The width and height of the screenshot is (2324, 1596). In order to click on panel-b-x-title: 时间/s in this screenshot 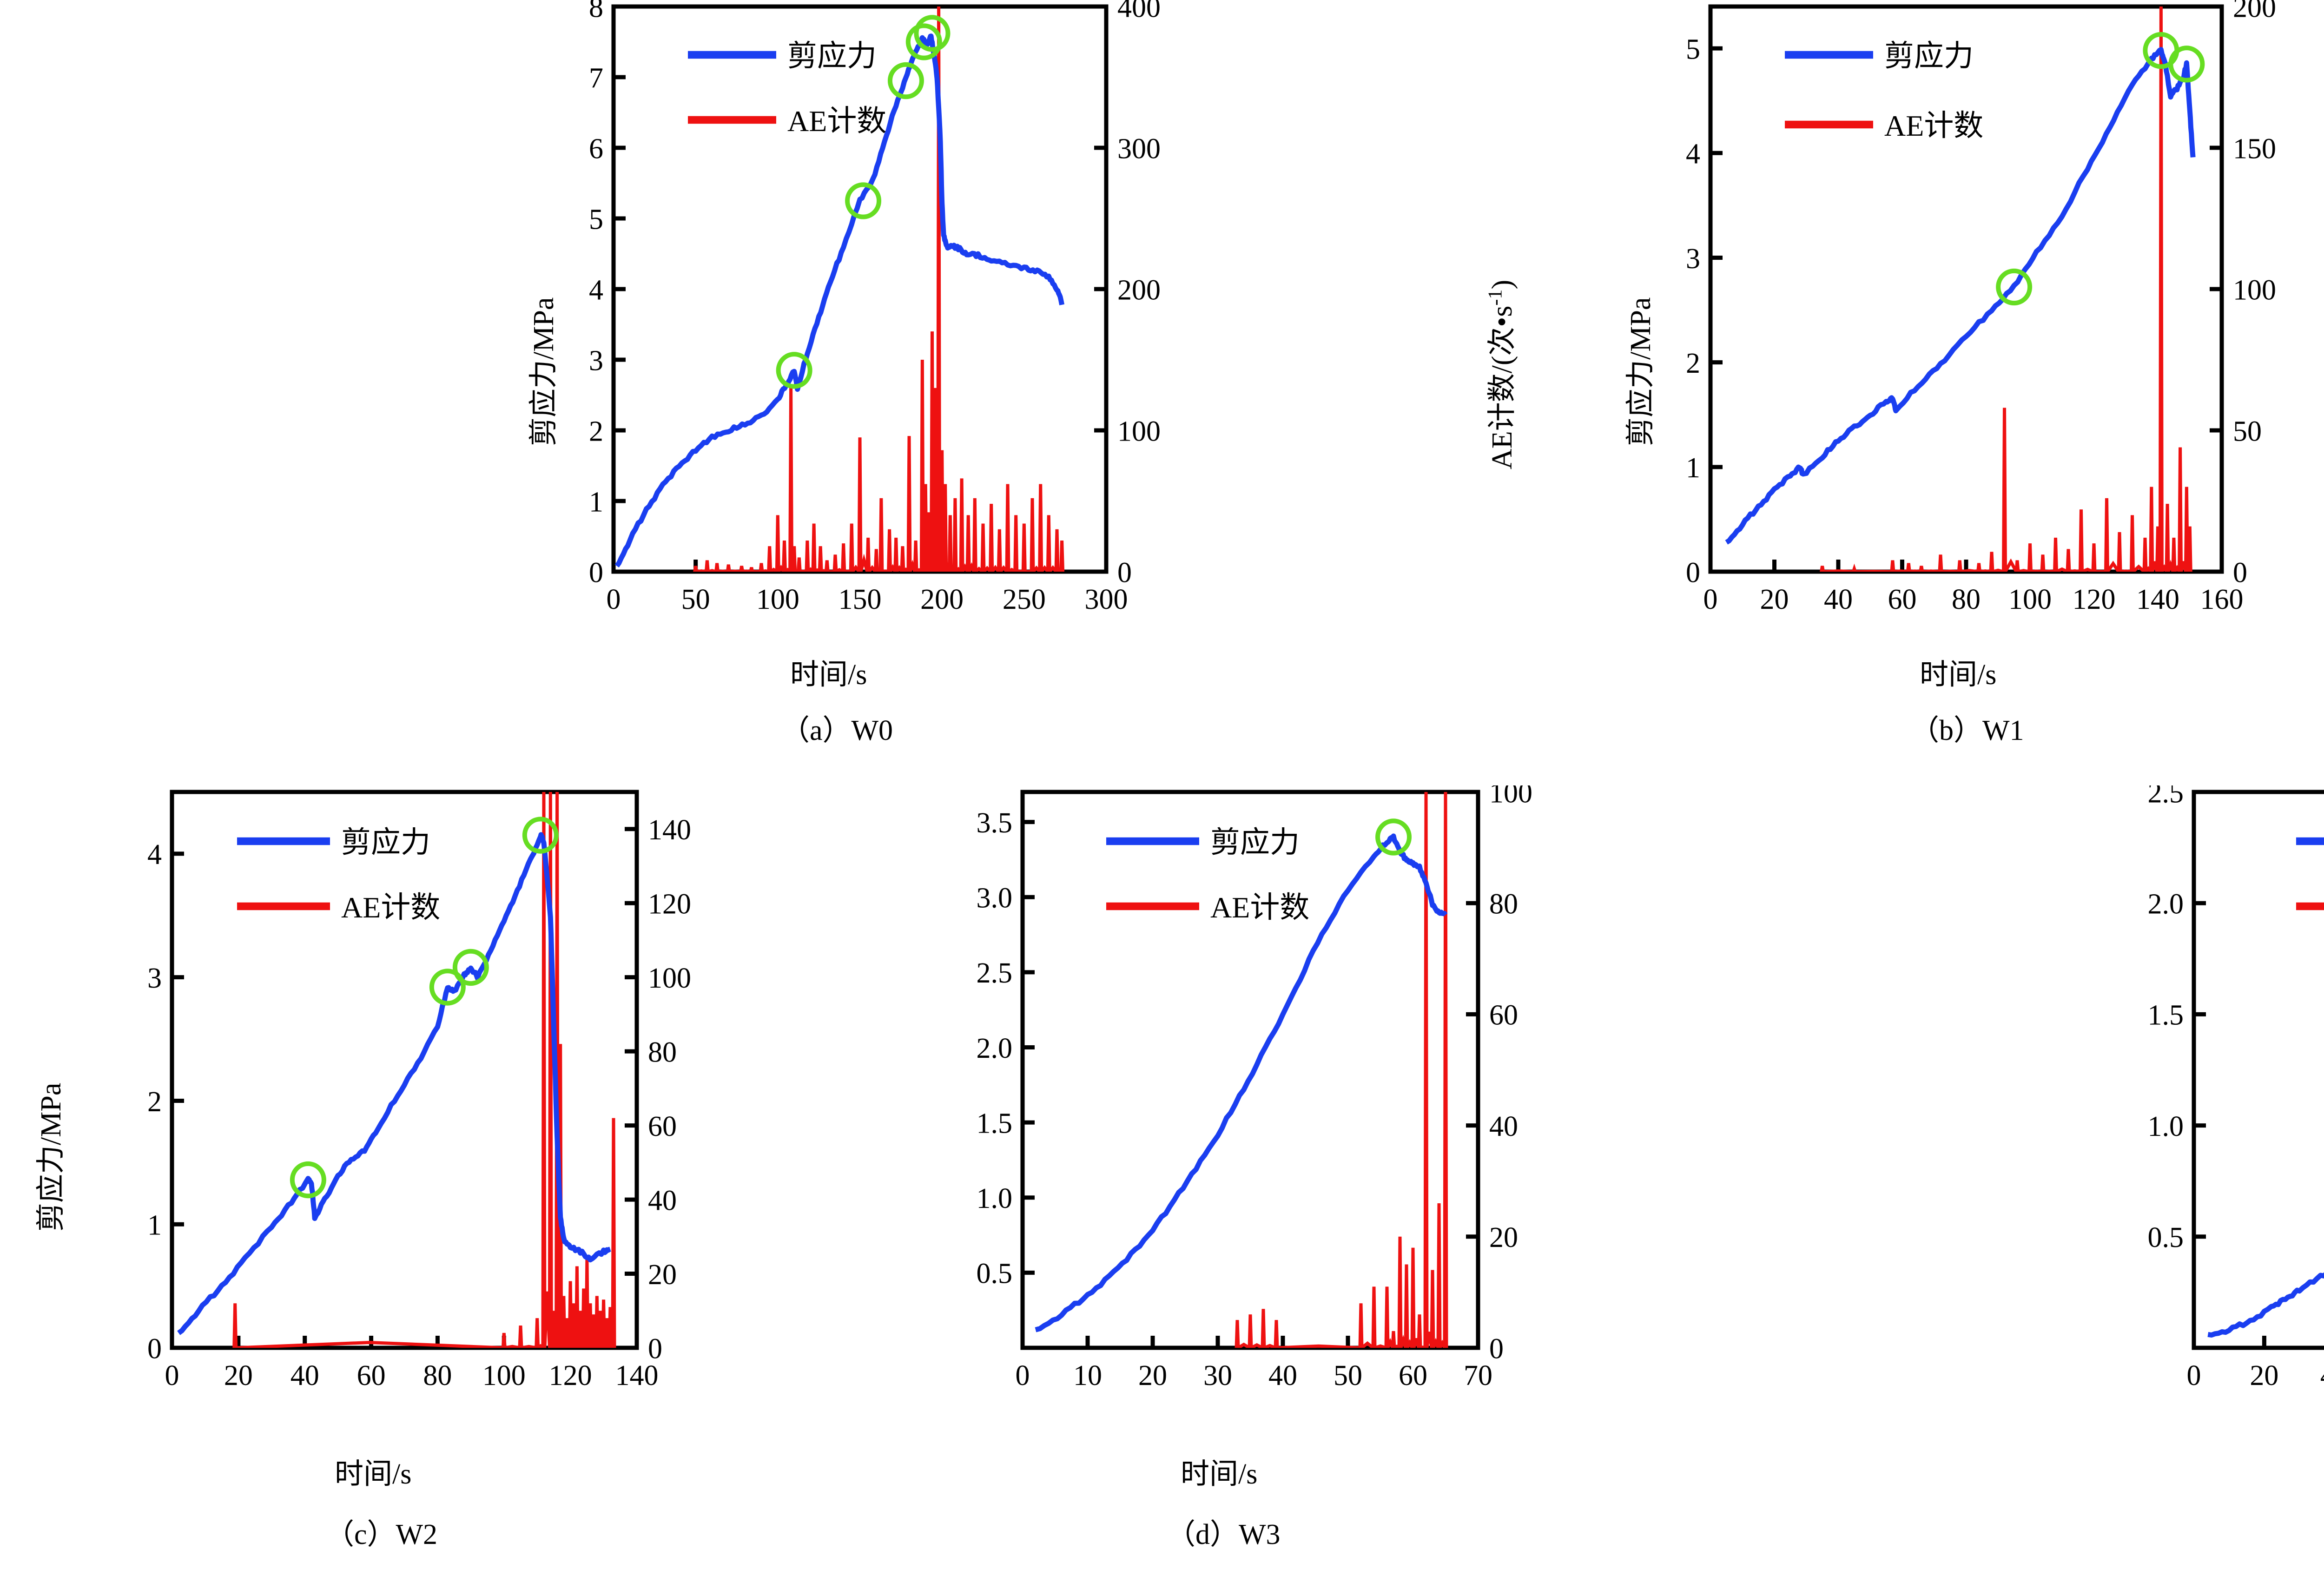, I will do `click(1958, 675)`.